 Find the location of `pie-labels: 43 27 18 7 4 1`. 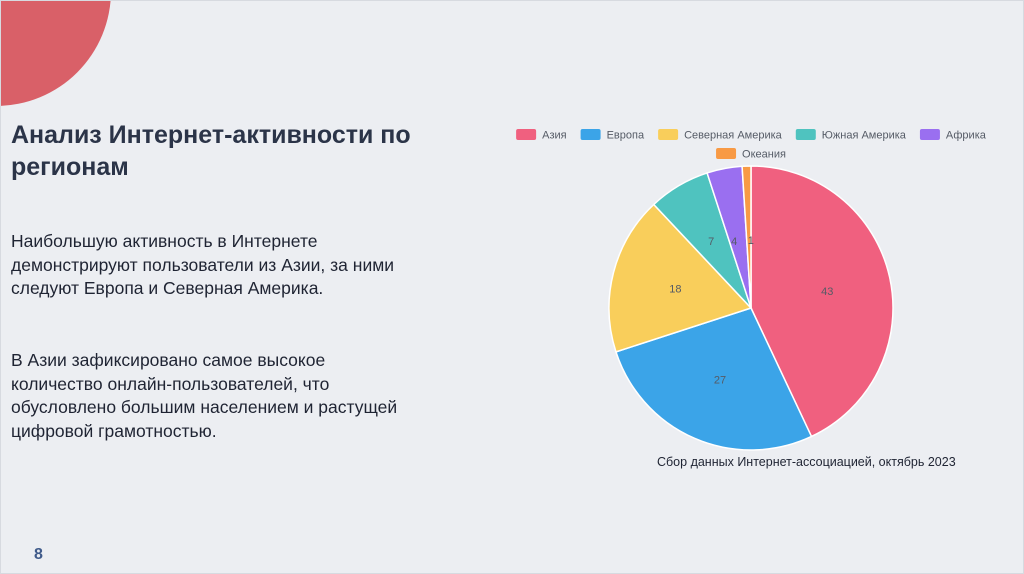

pie-labels: 43 27 18 7 4 1 is located at coordinates (751, 311).